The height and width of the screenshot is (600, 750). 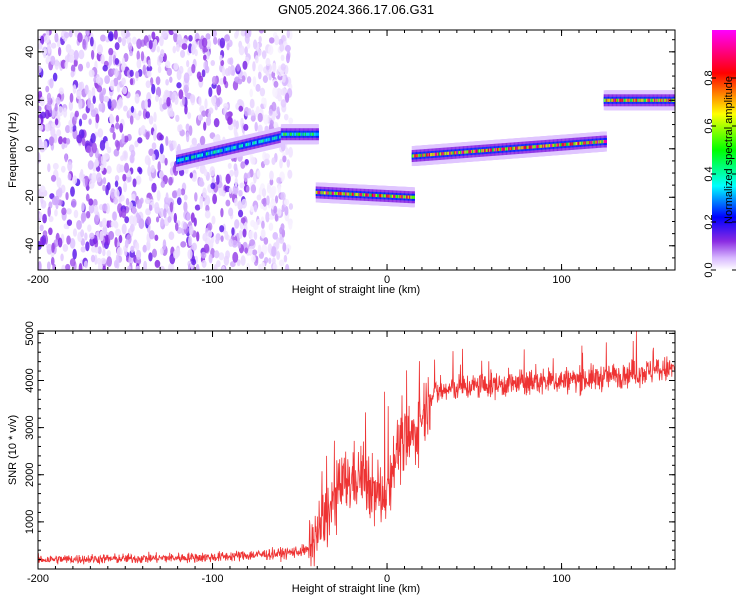 What do you see at coordinates (213, 579) in the screenshot?
I see `x-tick-label: -100` at bounding box center [213, 579].